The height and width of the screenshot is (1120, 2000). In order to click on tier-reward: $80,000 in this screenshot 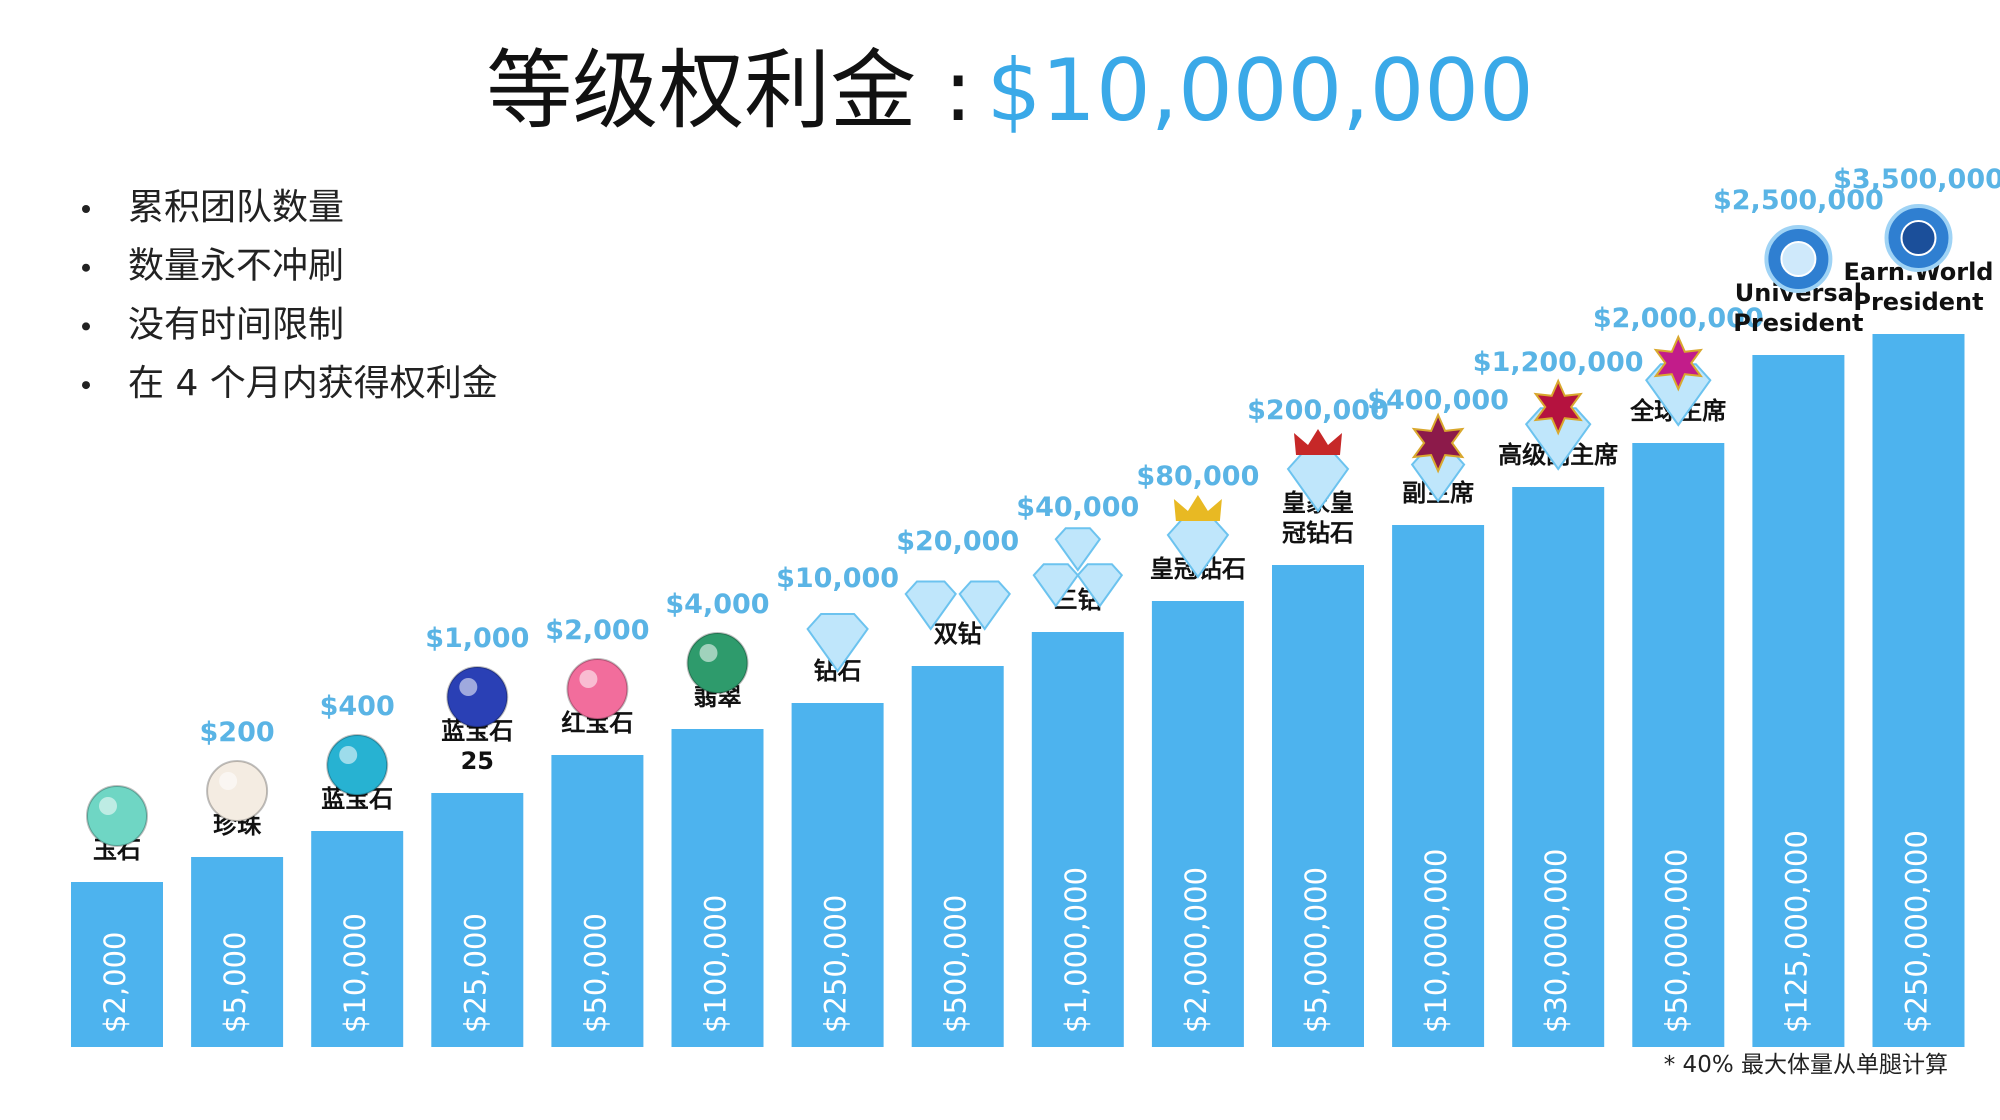, I will do `click(1197, 476)`.